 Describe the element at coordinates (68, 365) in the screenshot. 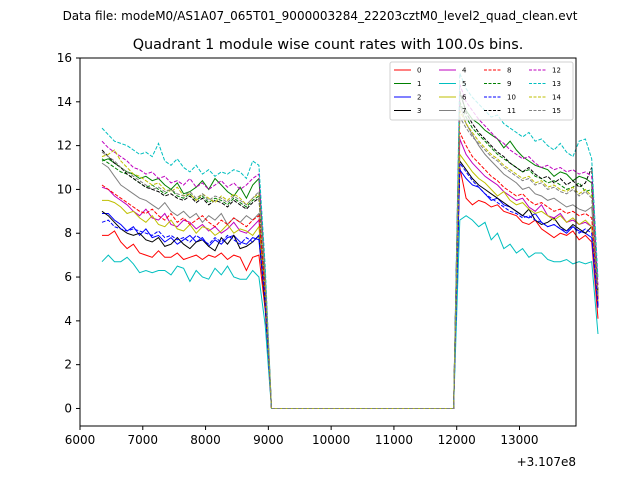

I see `y-tick-label: 2` at that location.